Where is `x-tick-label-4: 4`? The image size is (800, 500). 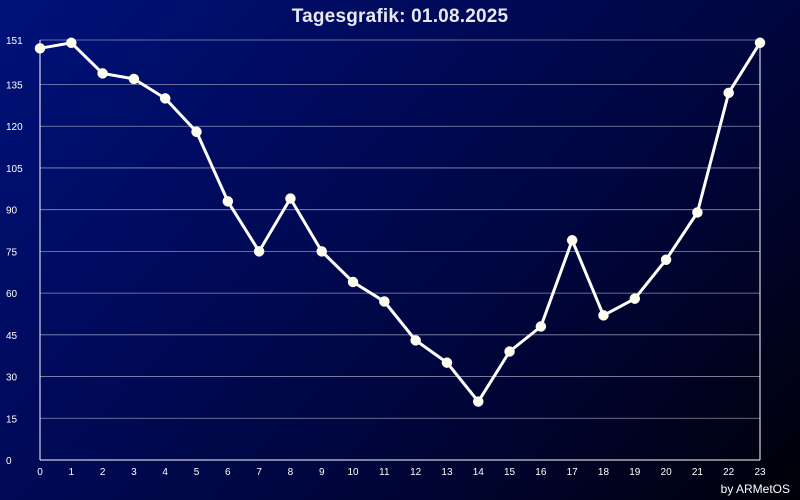
x-tick-label-4: 4 is located at coordinates (165, 472).